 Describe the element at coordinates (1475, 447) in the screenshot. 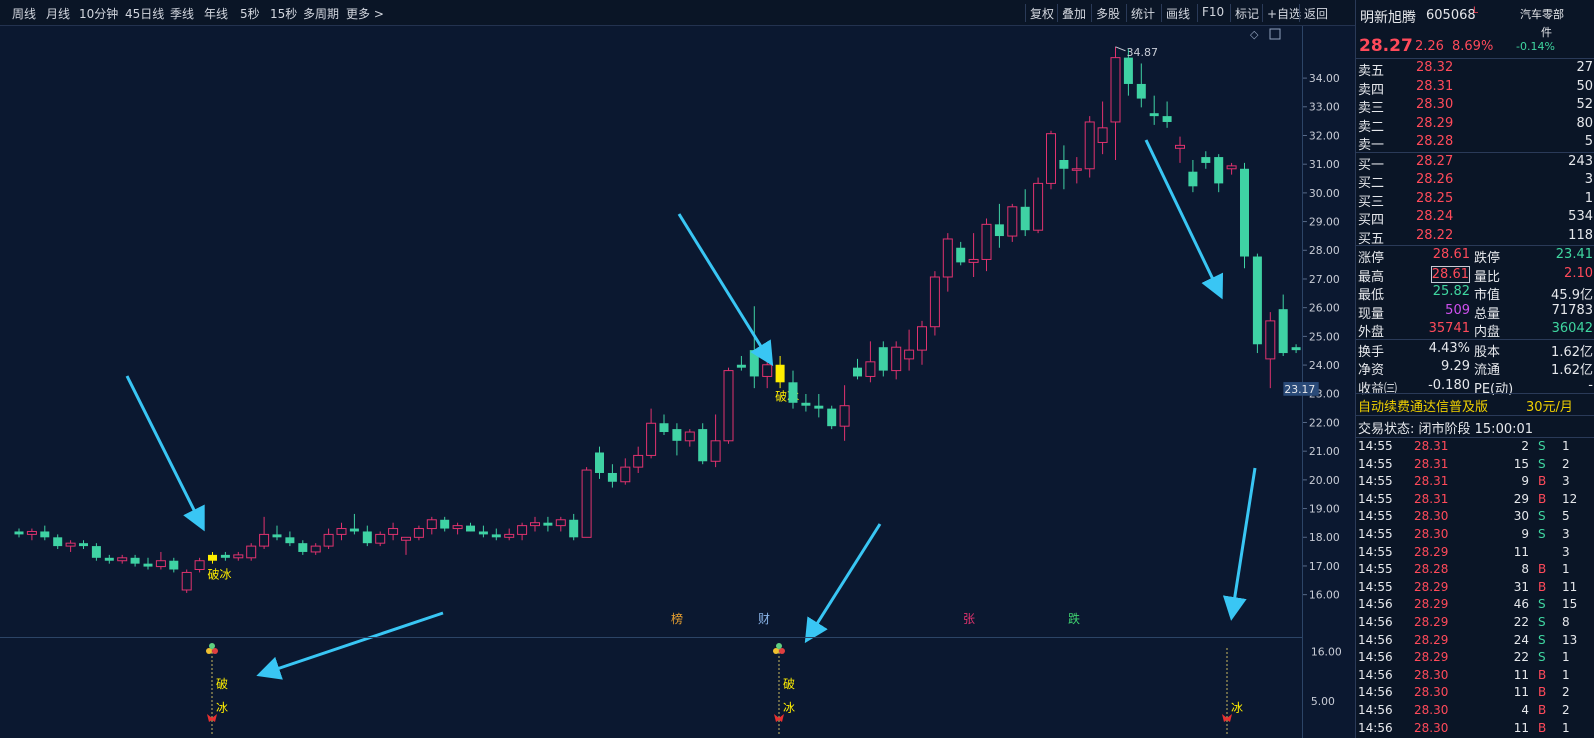

I see `tick-row: 14:55 28.31 2 S 1` at that location.